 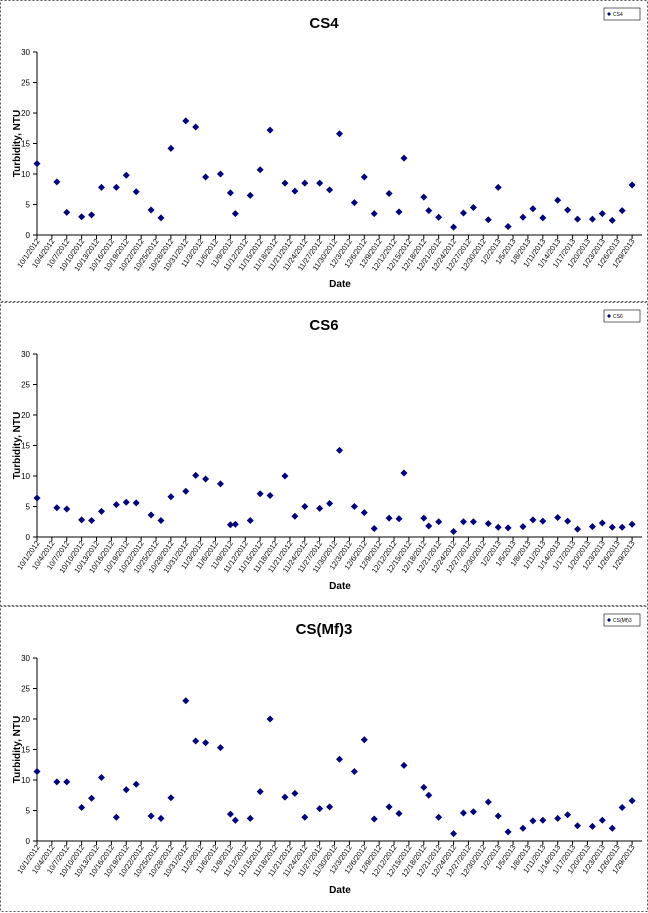 I want to click on chart-title: CS4, so click(x=324, y=23).